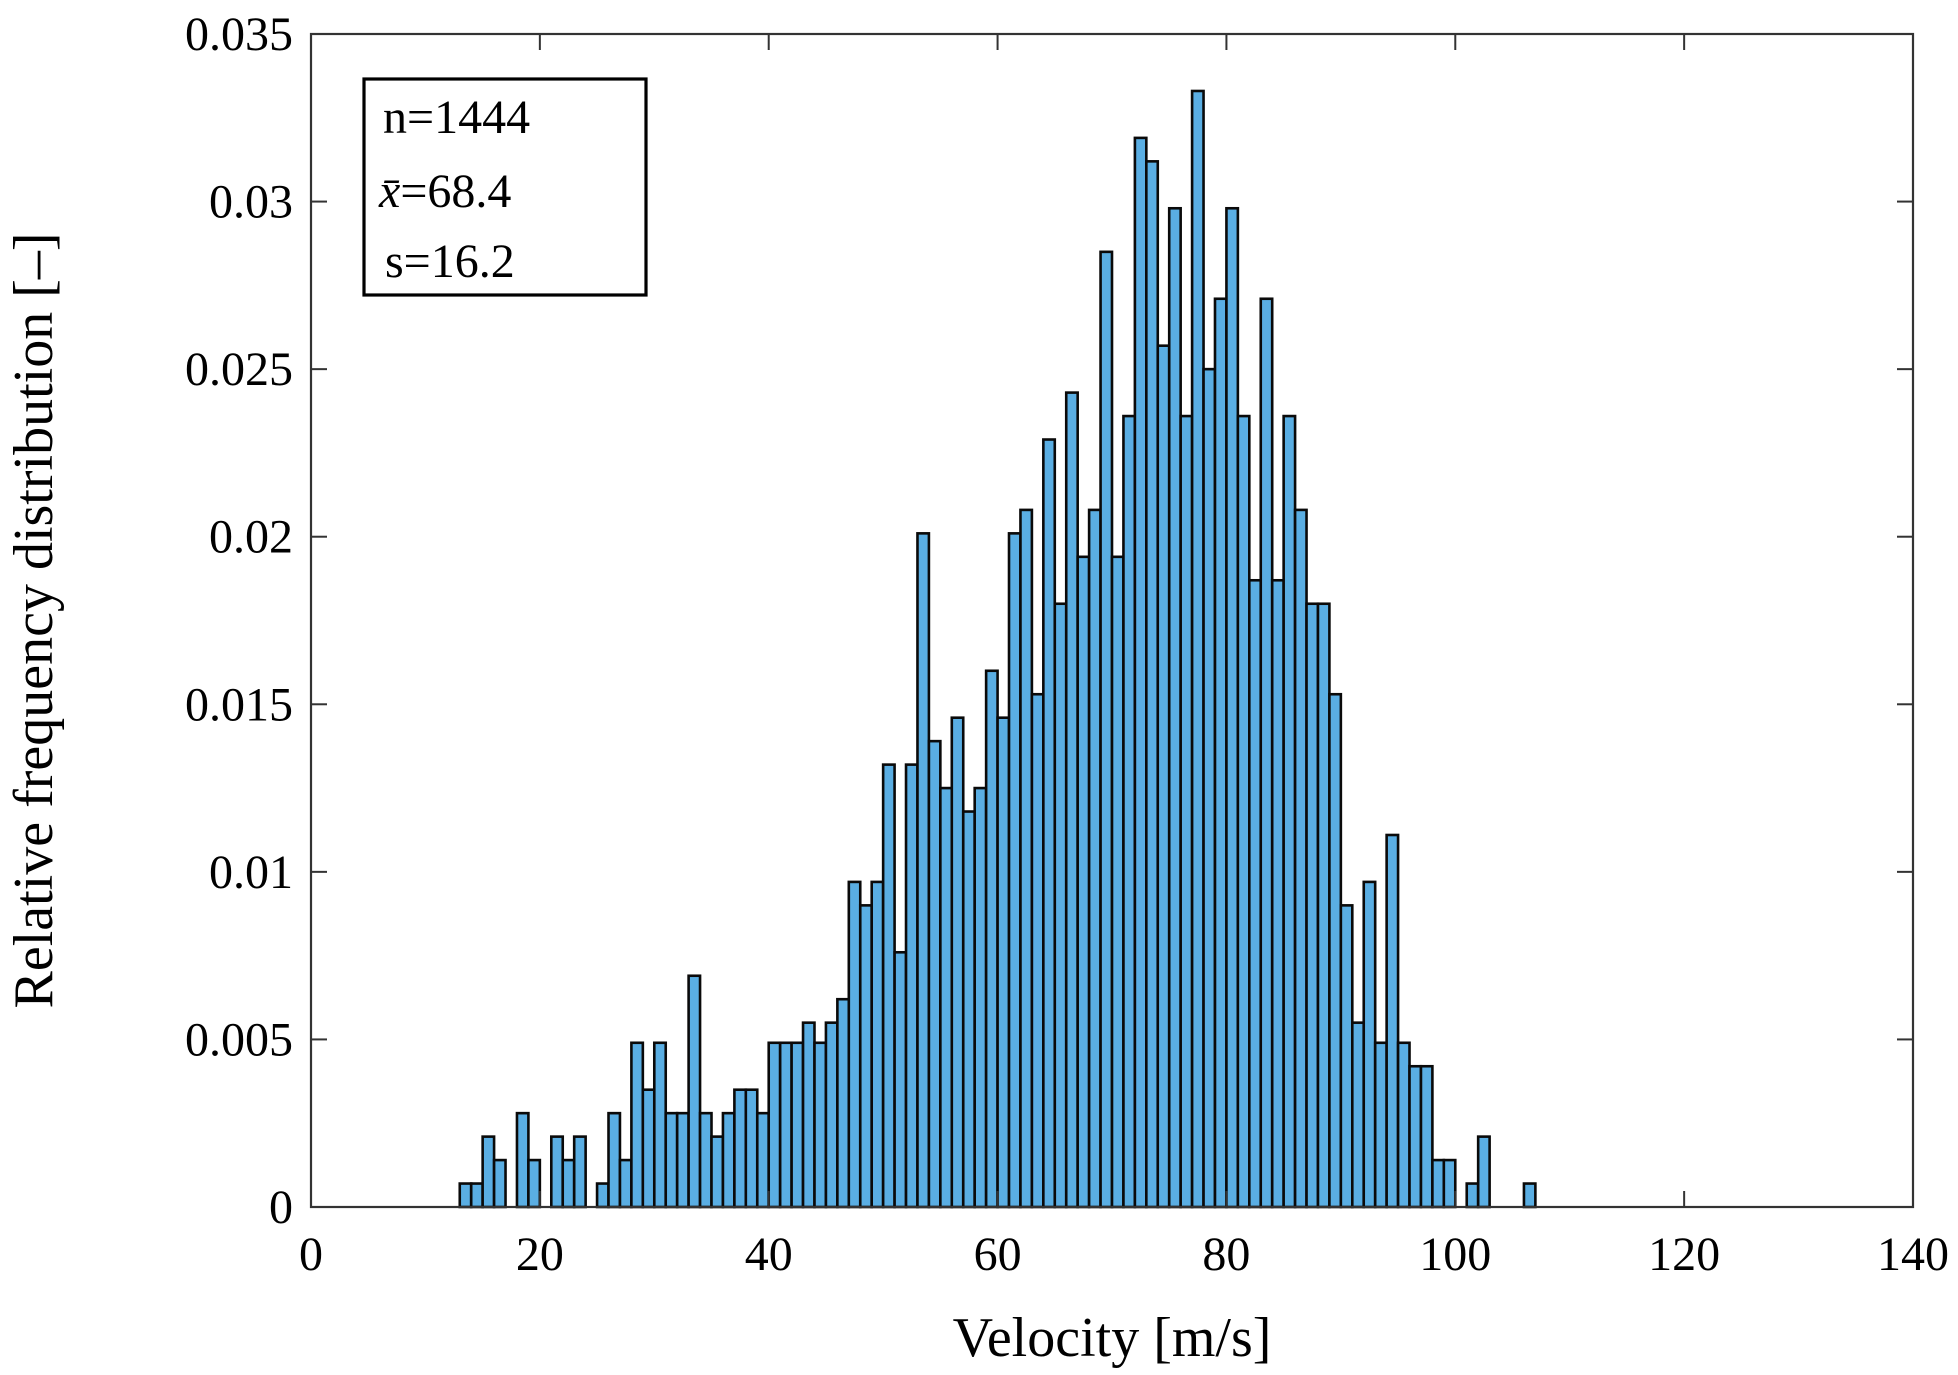  I want to click on y-tick-label: 0.025, so click(239, 369).